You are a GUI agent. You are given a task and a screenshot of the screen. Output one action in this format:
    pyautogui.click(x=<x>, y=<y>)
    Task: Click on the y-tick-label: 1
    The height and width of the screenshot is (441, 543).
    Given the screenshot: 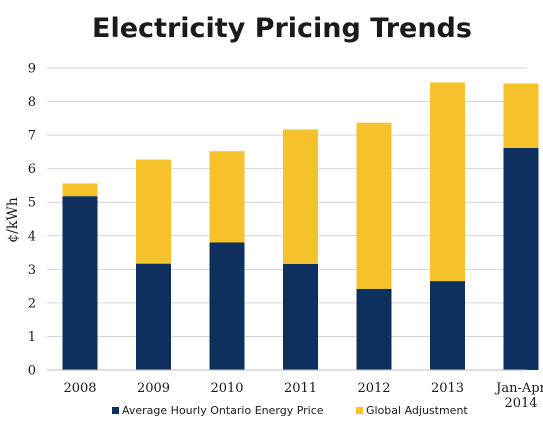 What is the action you would take?
    pyautogui.click(x=32, y=337)
    